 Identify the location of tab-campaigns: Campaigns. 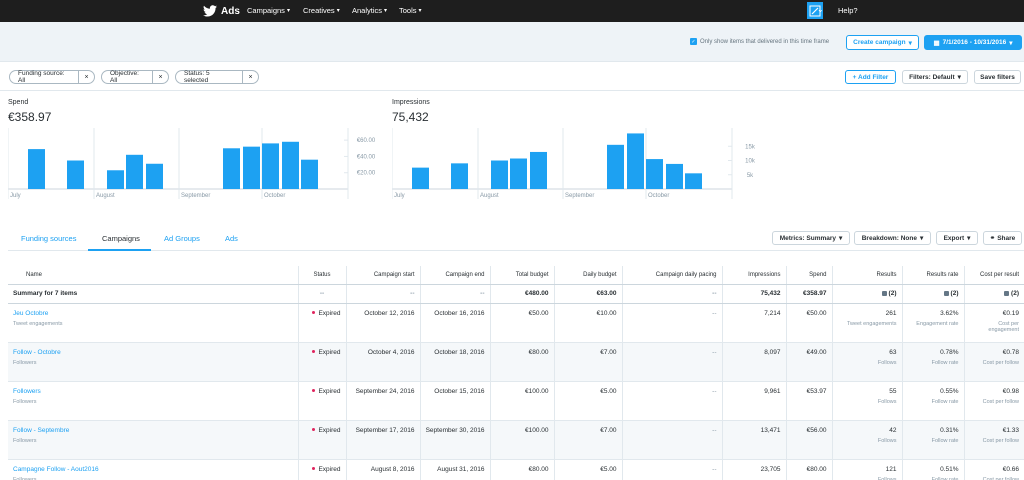
(121, 238).